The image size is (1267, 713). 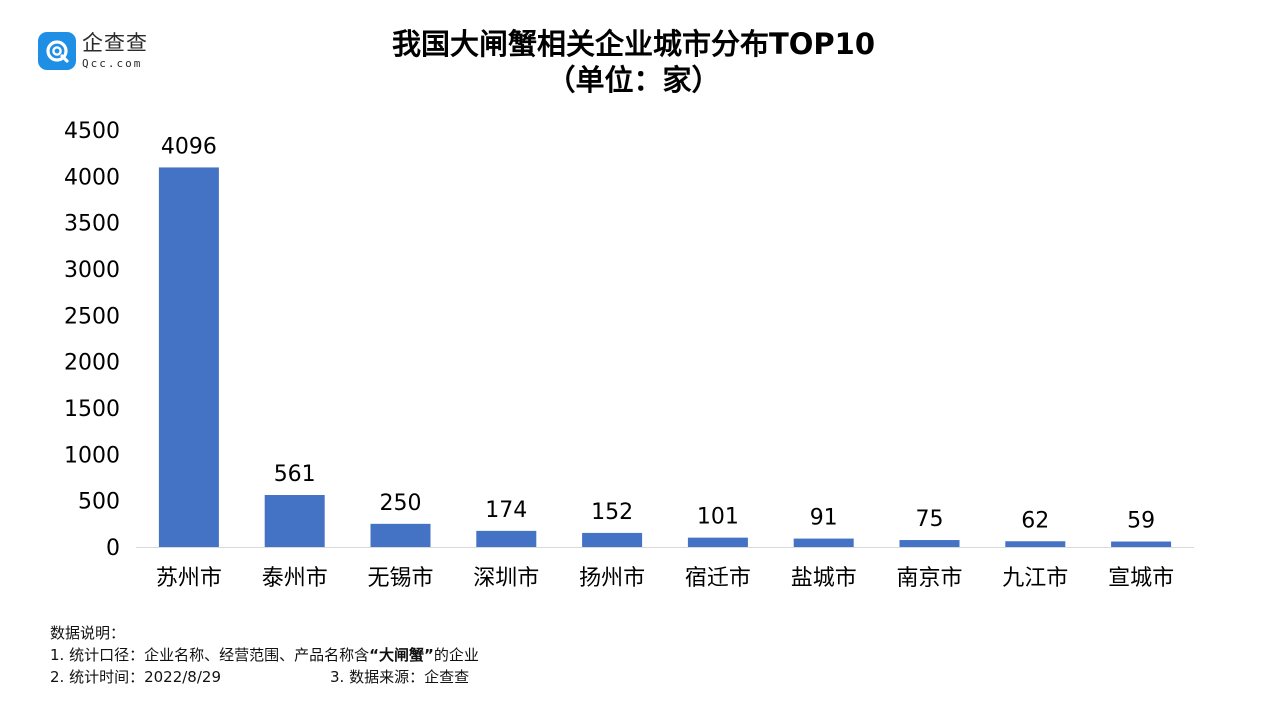 I want to click on data-label: 62, so click(x=1035, y=520).